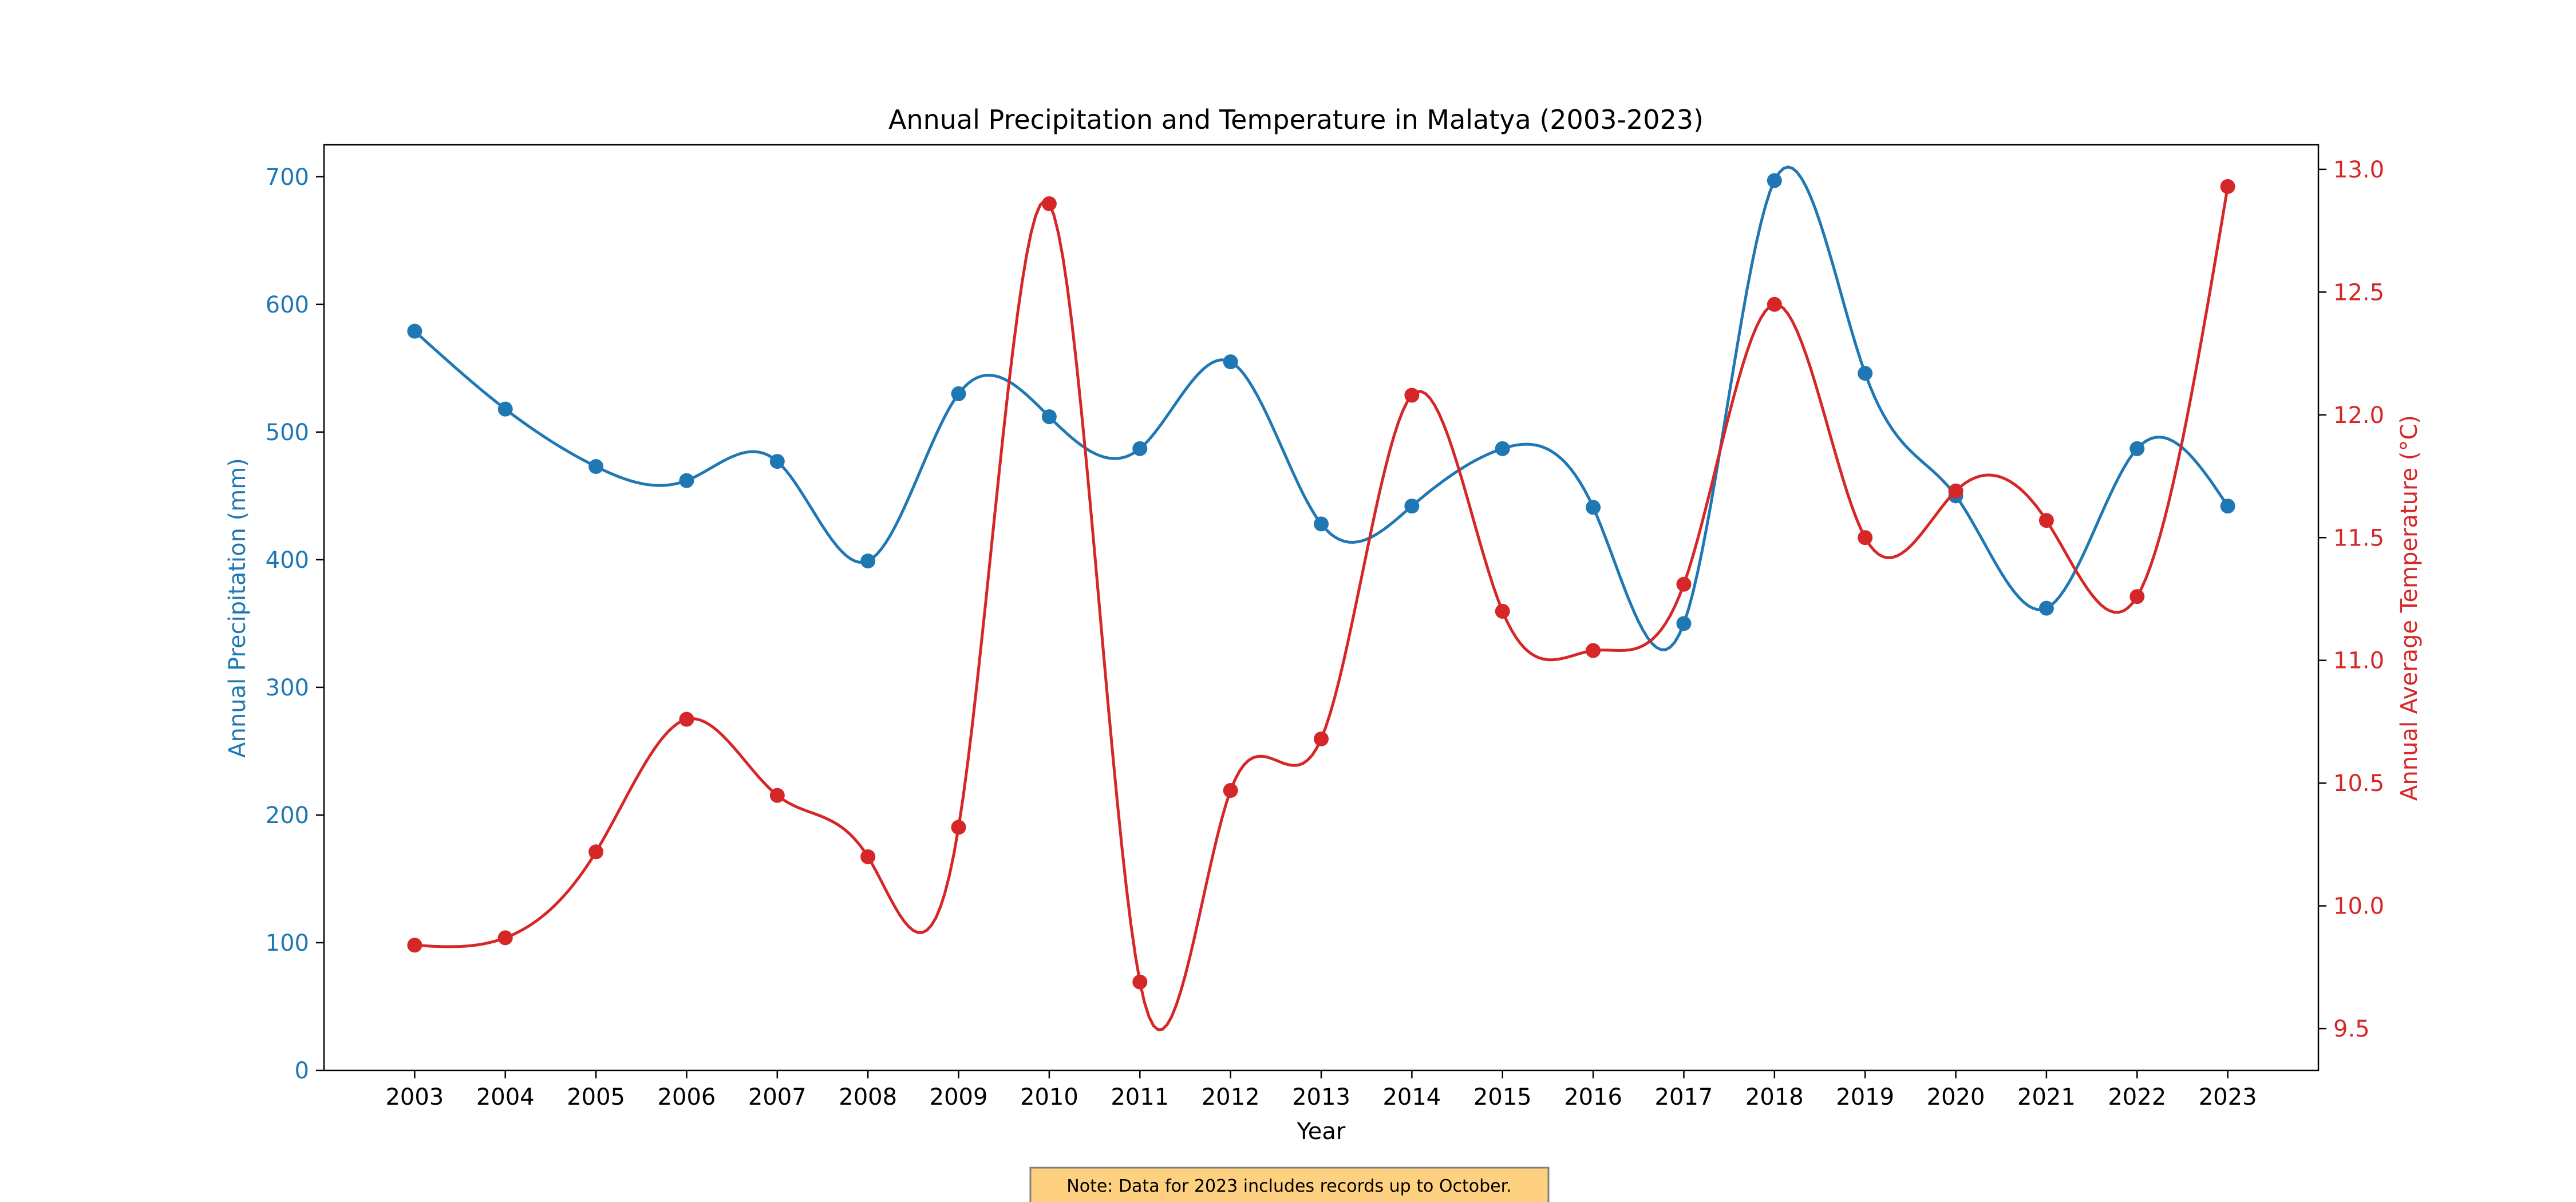  What do you see at coordinates (287, 943) in the screenshot?
I see `y-left-tick-label: 100` at bounding box center [287, 943].